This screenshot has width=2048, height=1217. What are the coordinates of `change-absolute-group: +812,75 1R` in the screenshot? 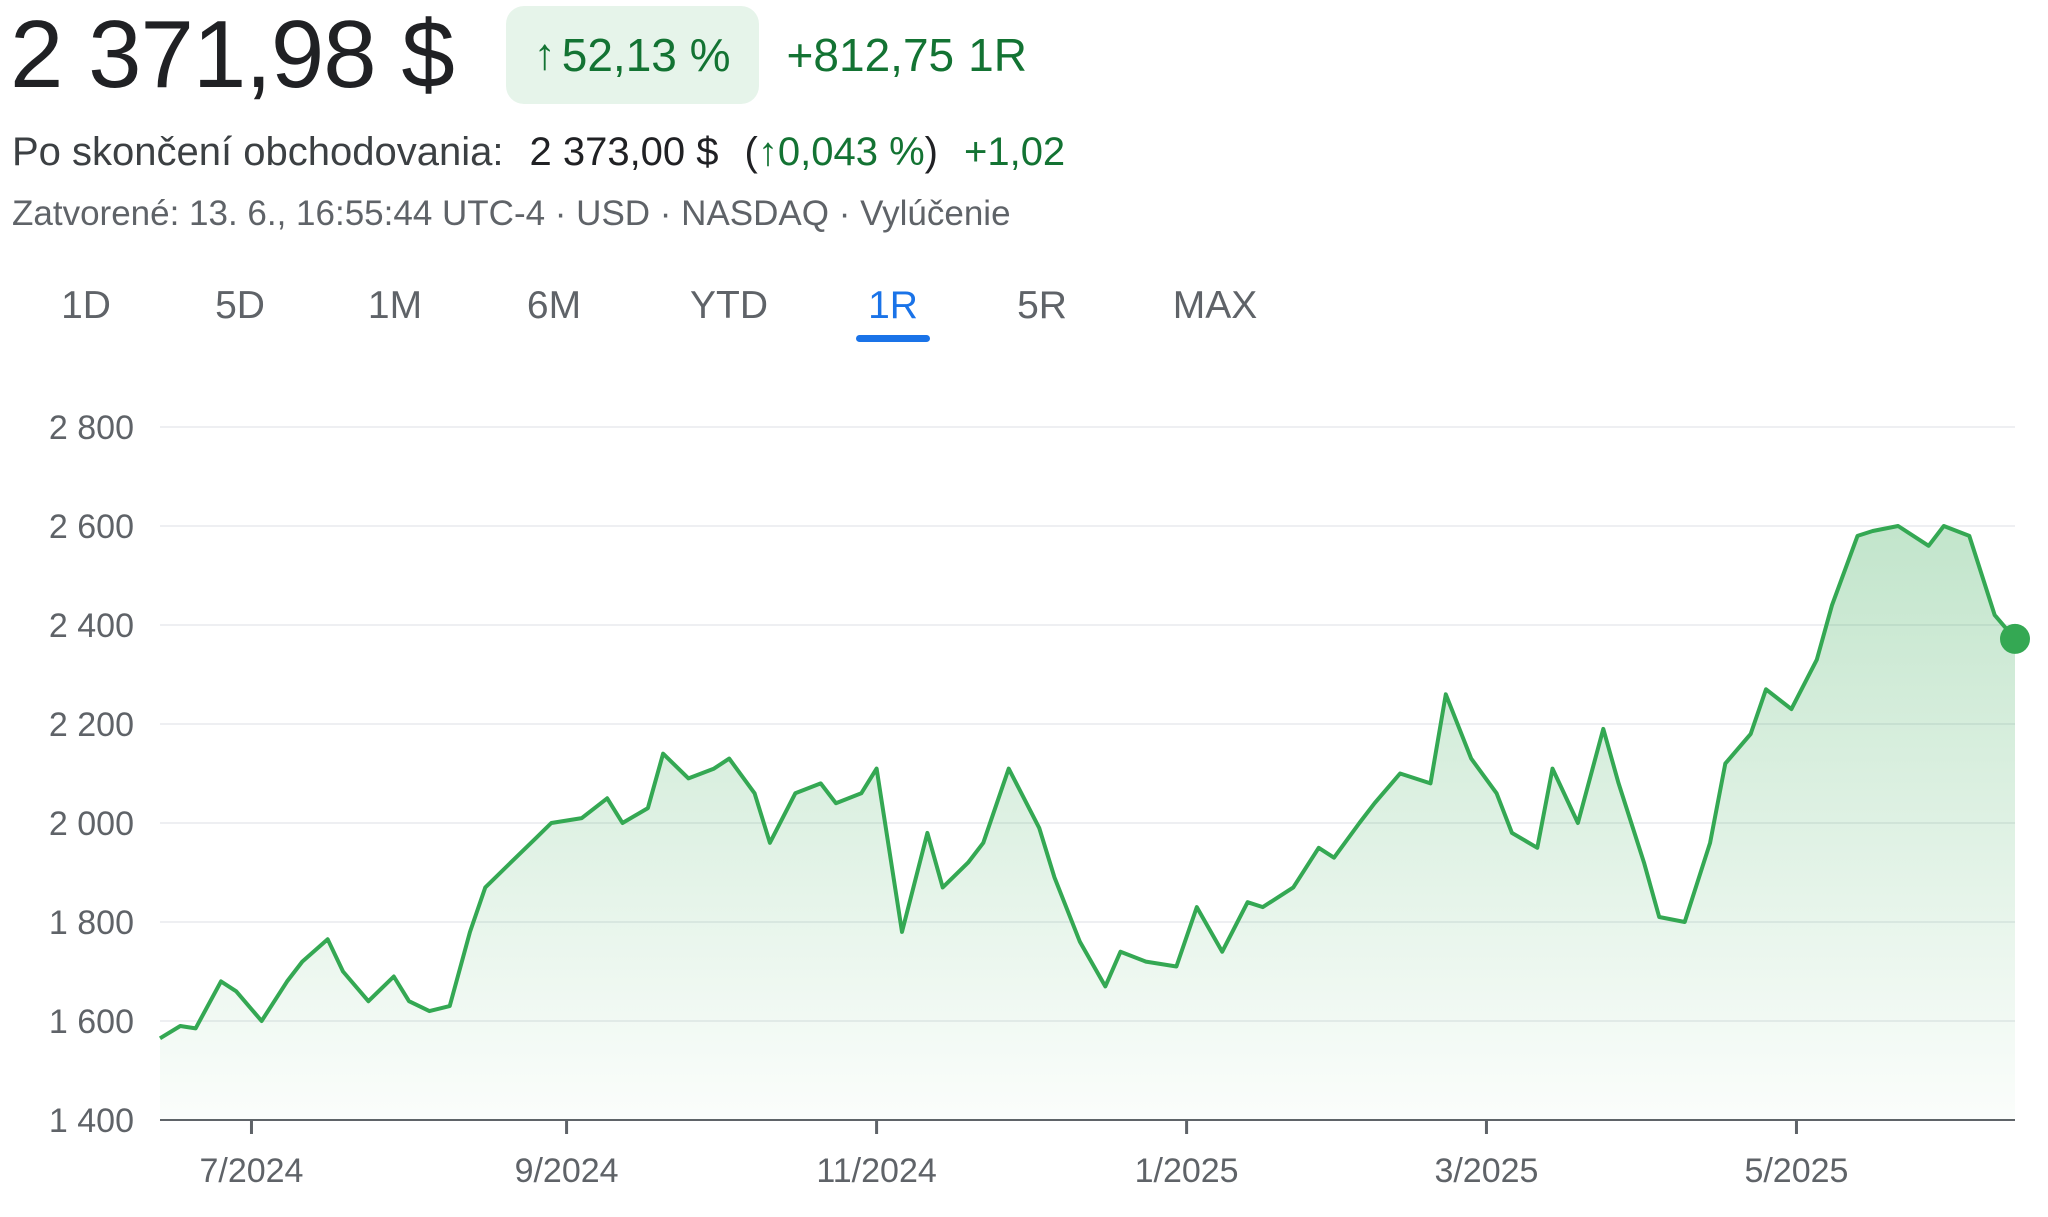 It's located at (907, 55).